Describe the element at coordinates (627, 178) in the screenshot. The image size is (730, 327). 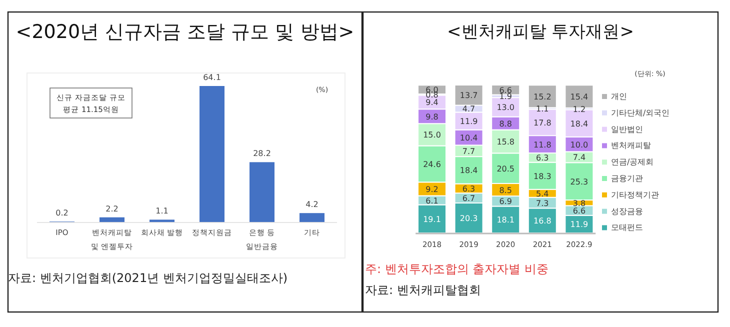
I see `legend-label: 금융기관` at that location.